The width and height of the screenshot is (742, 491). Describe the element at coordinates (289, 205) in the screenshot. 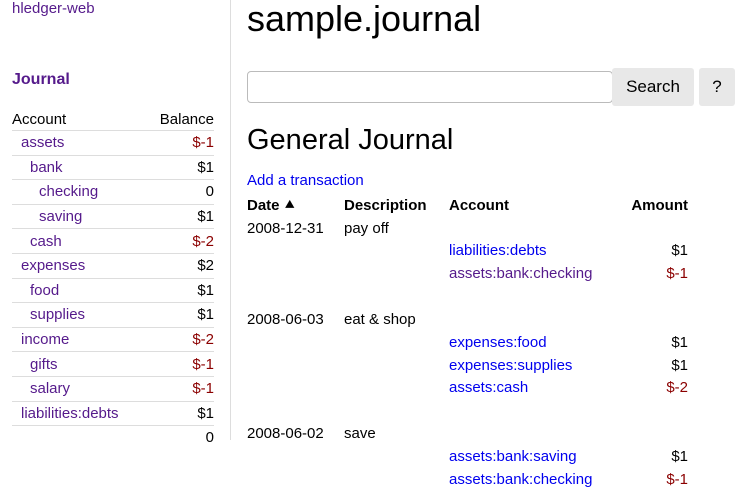

I see `chevron-up-icon: ⯅` at that location.